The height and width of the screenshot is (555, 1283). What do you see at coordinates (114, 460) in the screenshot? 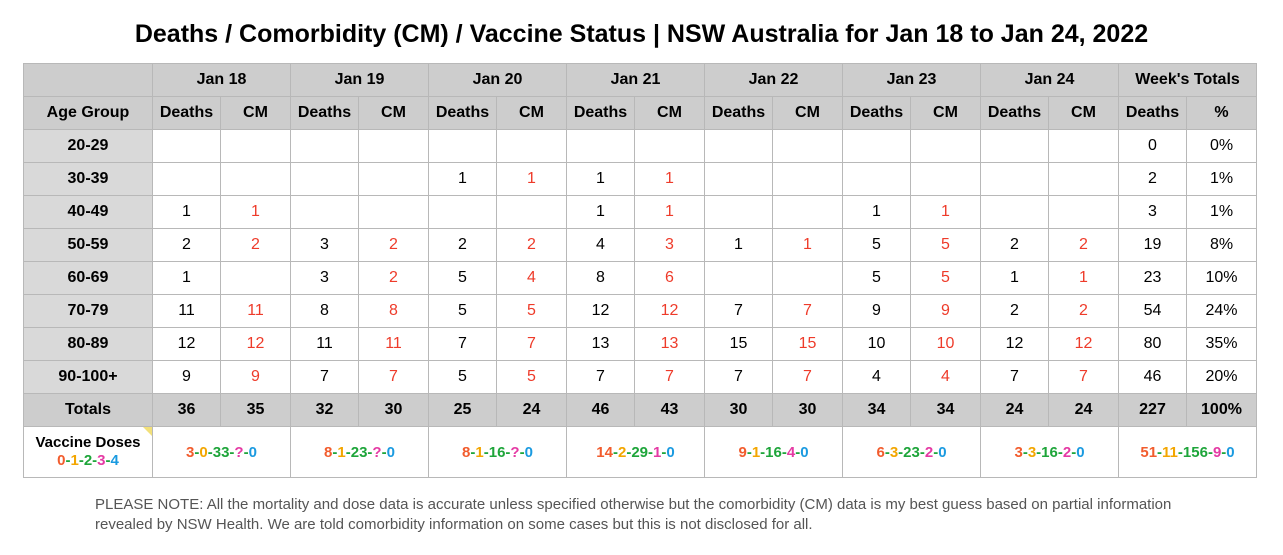
I see `dose-4-count: 4` at bounding box center [114, 460].